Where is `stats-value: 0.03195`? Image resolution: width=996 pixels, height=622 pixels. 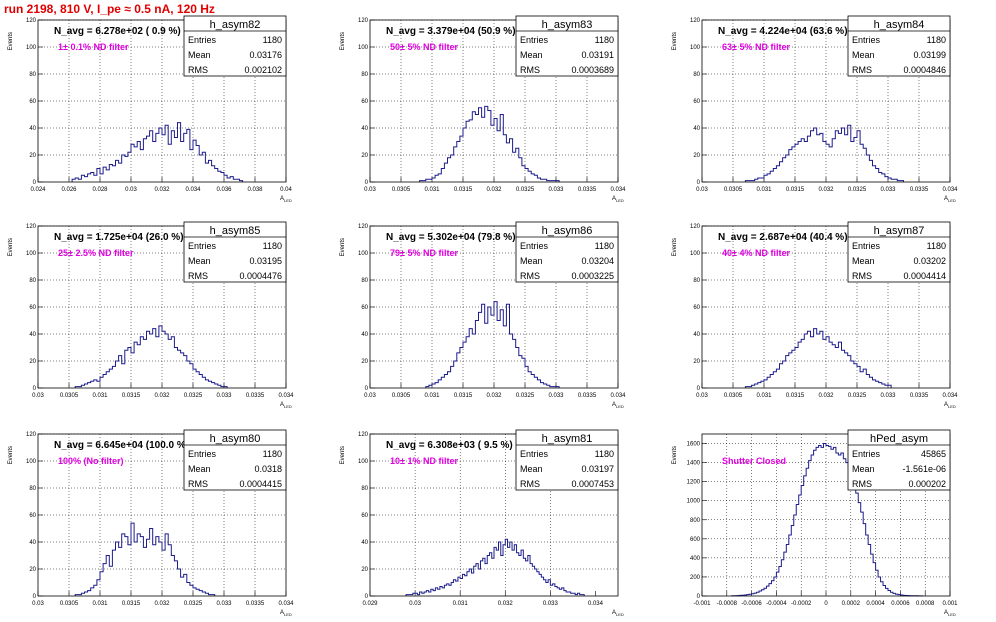
stats-value: 0.03195 is located at coordinates (265, 261).